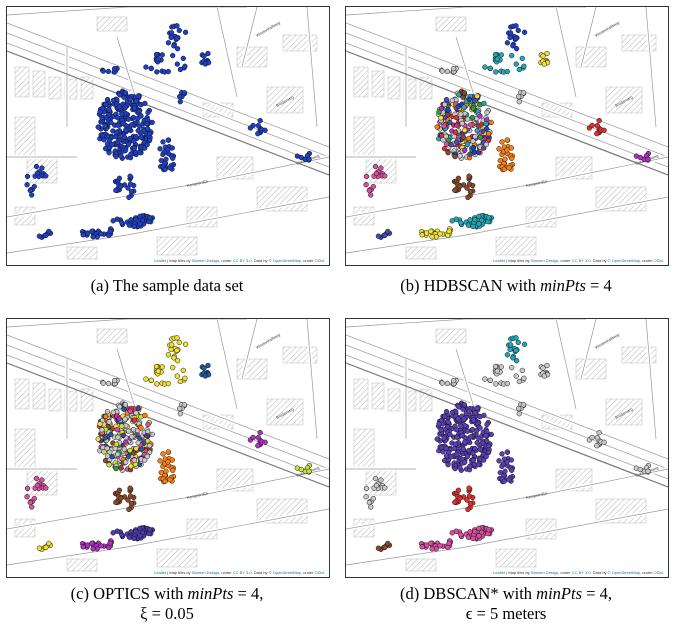 The width and height of the screenshot is (678, 627). Describe the element at coordinates (260, 260) in the screenshot. I see `attribution-text: . Data by` at that location.